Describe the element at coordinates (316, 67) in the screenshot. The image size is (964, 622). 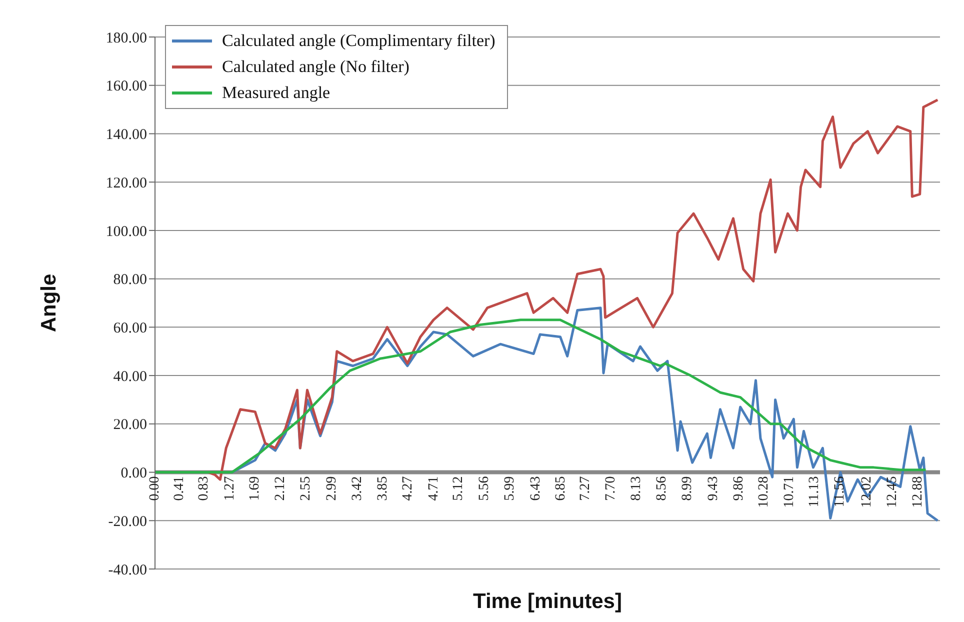
I see `legend-label: Calculated angle (No filter)` at that location.